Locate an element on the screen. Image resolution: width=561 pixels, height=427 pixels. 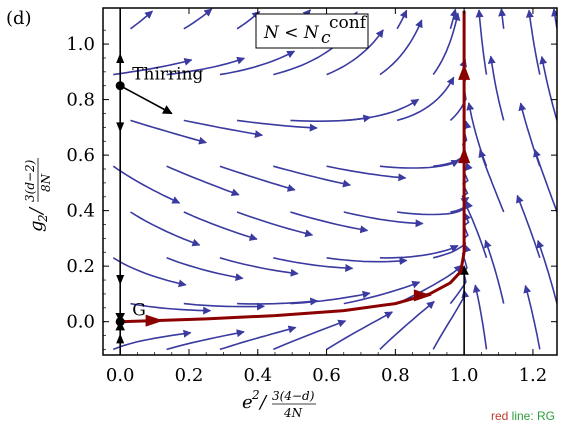
x-tick-label: 0.4 is located at coordinates (257, 375).